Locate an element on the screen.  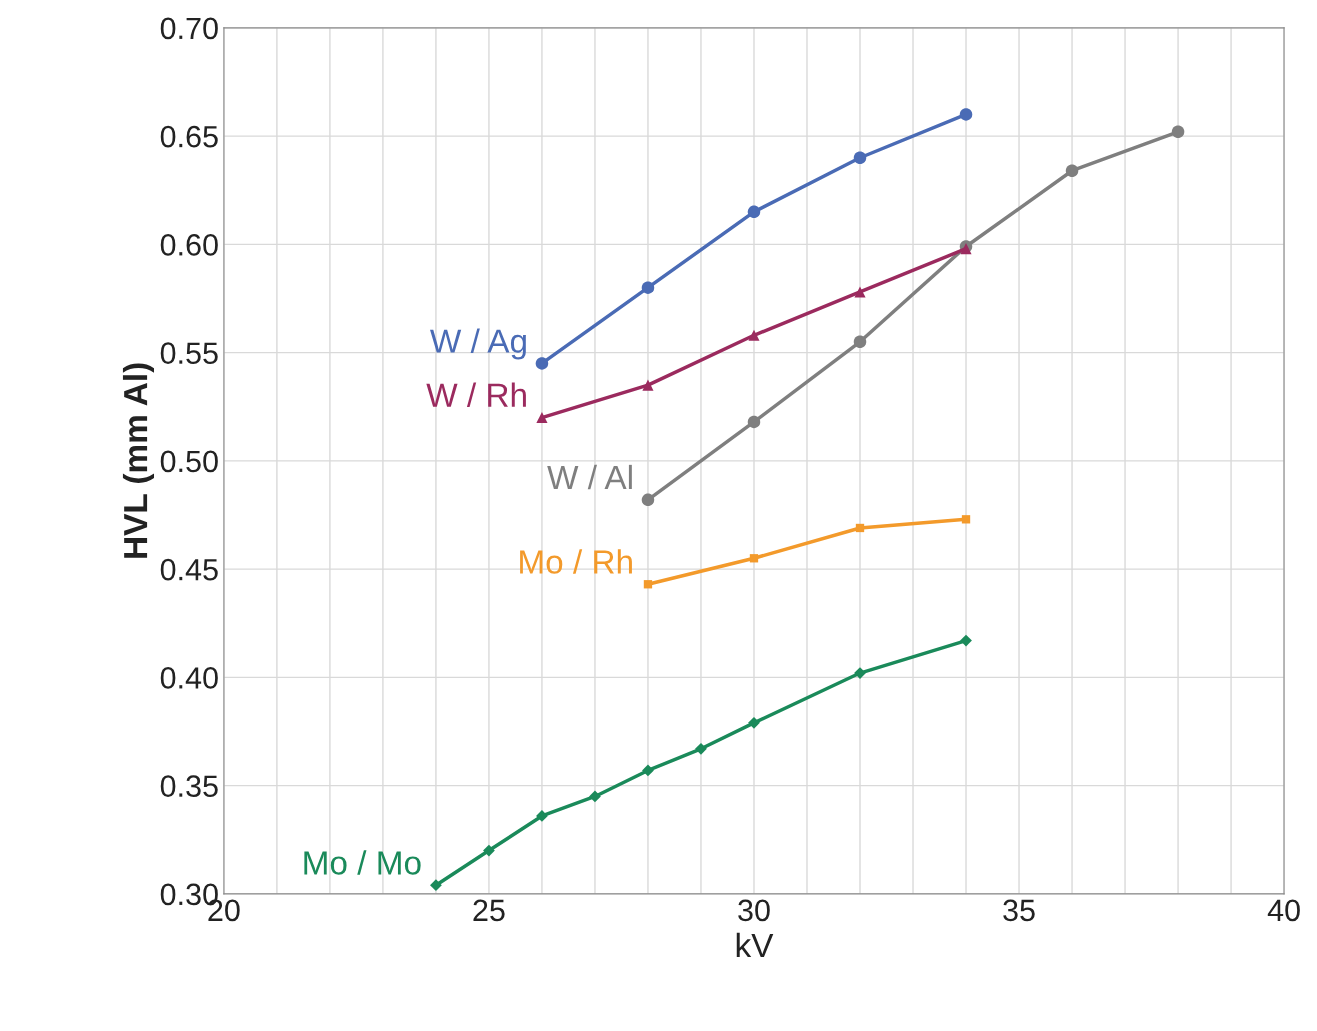
x-tick-label: 35 is located at coordinates (1019, 910).